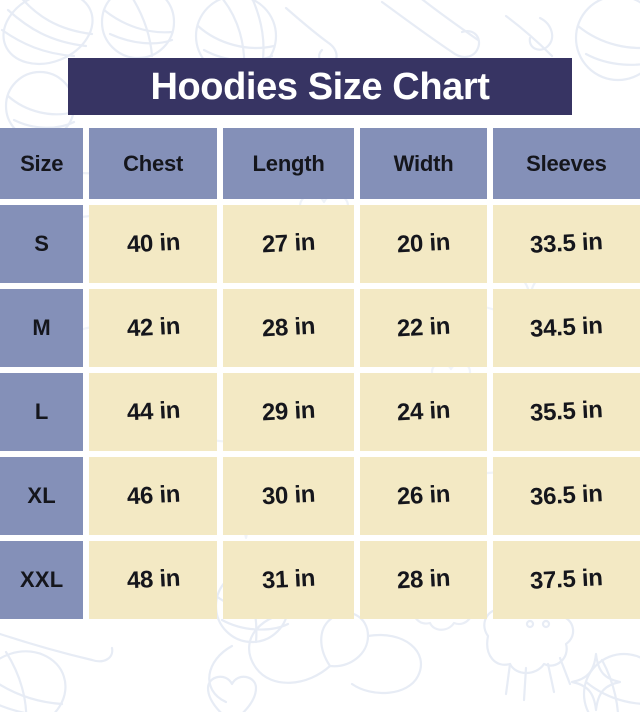 The width and height of the screenshot is (640, 712). I want to click on cell-chest: 48 in, so click(153, 580).